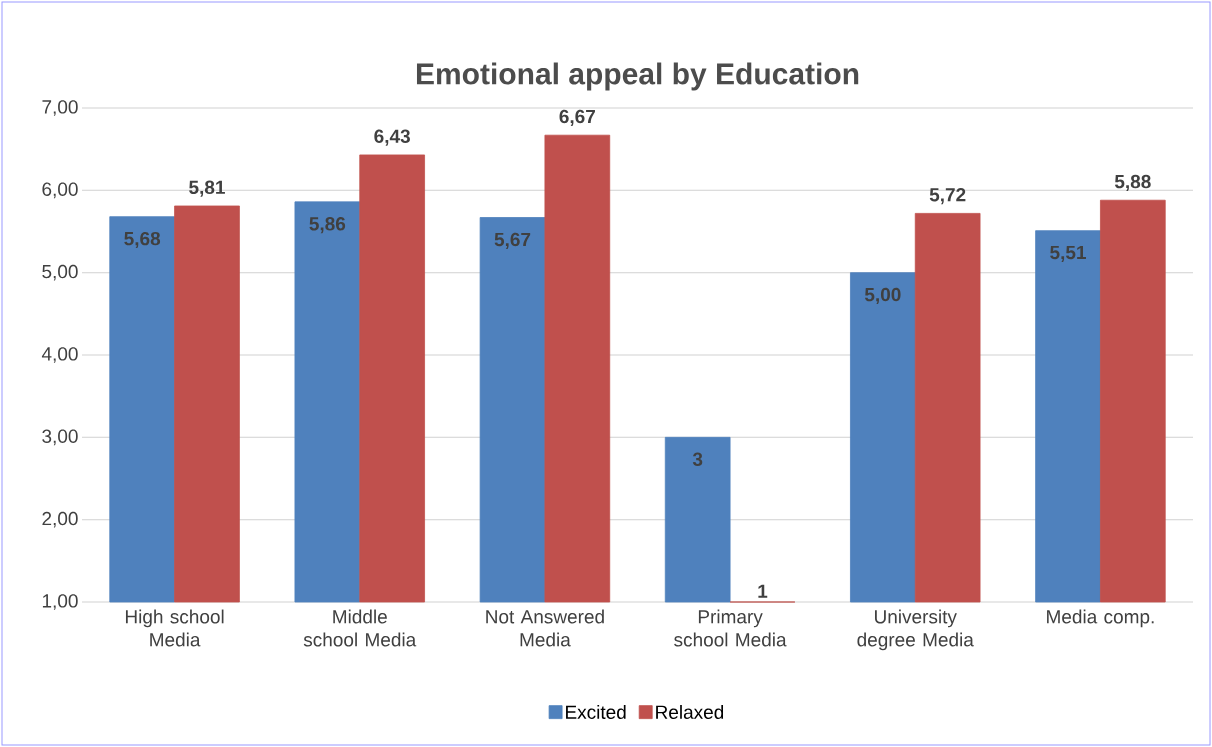 This screenshot has height=747, width=1212. I want to click on data-label: 5,68, so click(142, 240).